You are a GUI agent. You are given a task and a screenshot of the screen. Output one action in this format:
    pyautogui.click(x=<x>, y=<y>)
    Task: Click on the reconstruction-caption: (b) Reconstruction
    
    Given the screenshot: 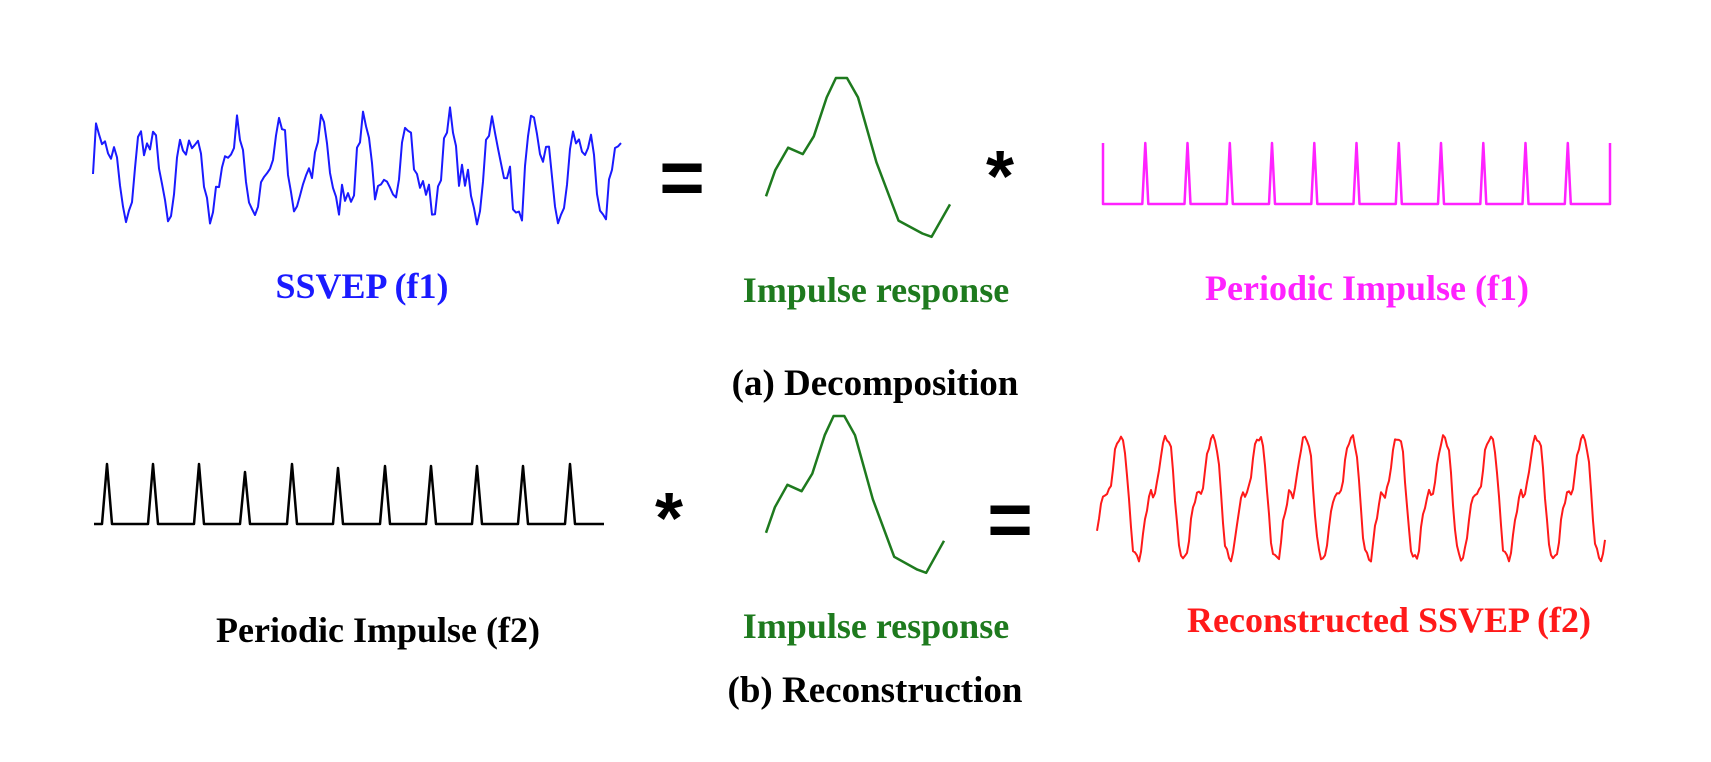 What is the action you would take?
    pyautogui.click(x=875, y=690)
    